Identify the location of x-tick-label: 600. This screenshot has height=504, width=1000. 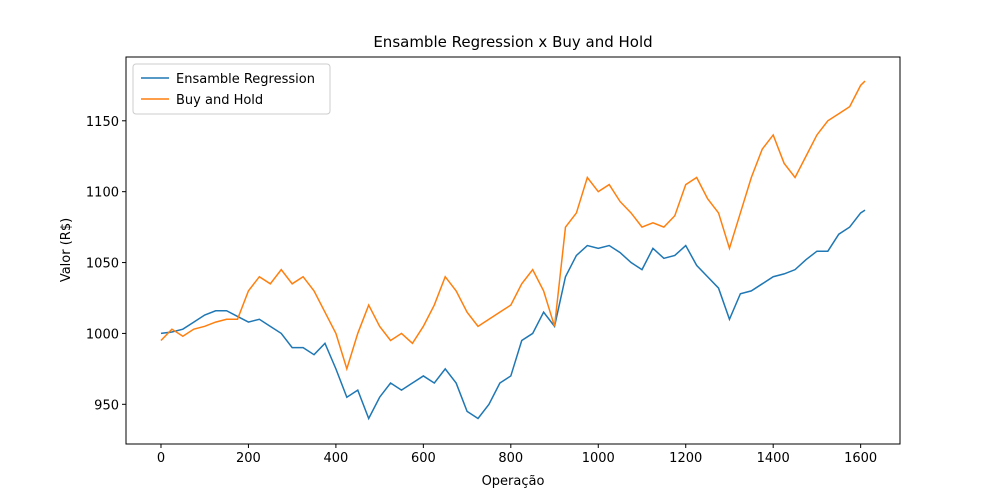
(423, 458).